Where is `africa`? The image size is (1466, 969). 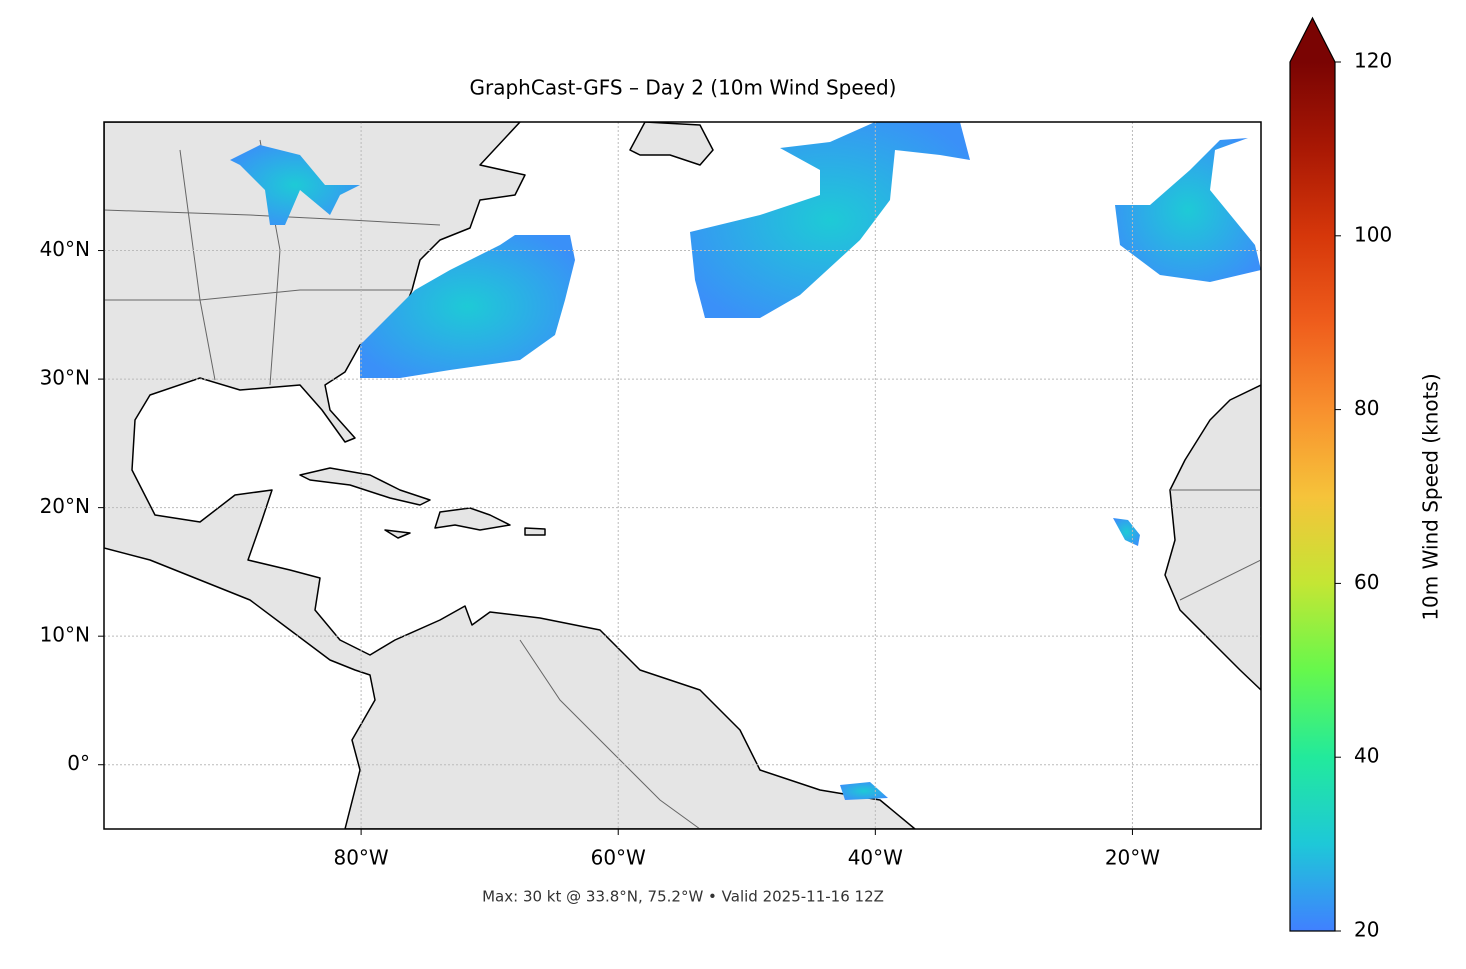 africa is located at coordinates (1212, 537).